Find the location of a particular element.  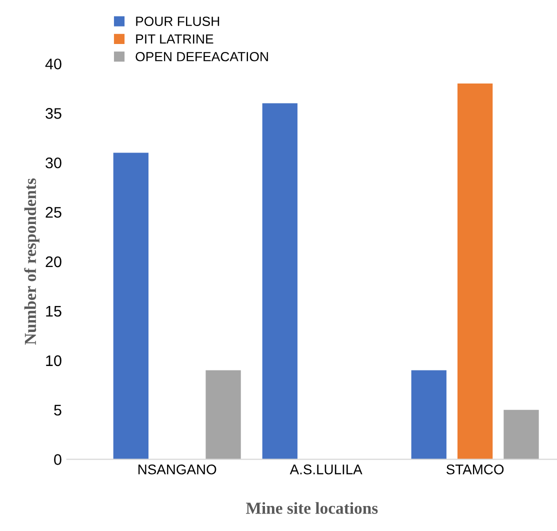

x-tick-label: A.S.LULILA is located at coordinates (326, 469).